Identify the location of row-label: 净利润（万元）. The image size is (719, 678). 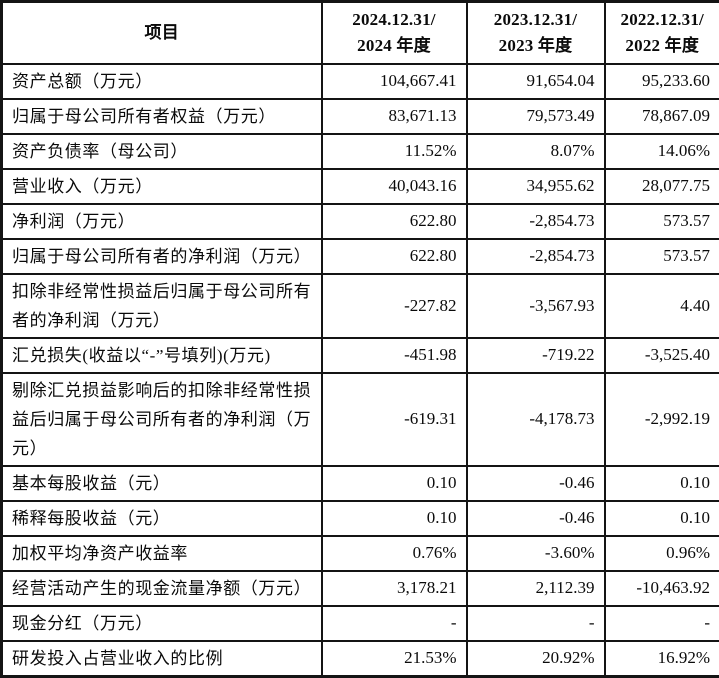
(162, 221).